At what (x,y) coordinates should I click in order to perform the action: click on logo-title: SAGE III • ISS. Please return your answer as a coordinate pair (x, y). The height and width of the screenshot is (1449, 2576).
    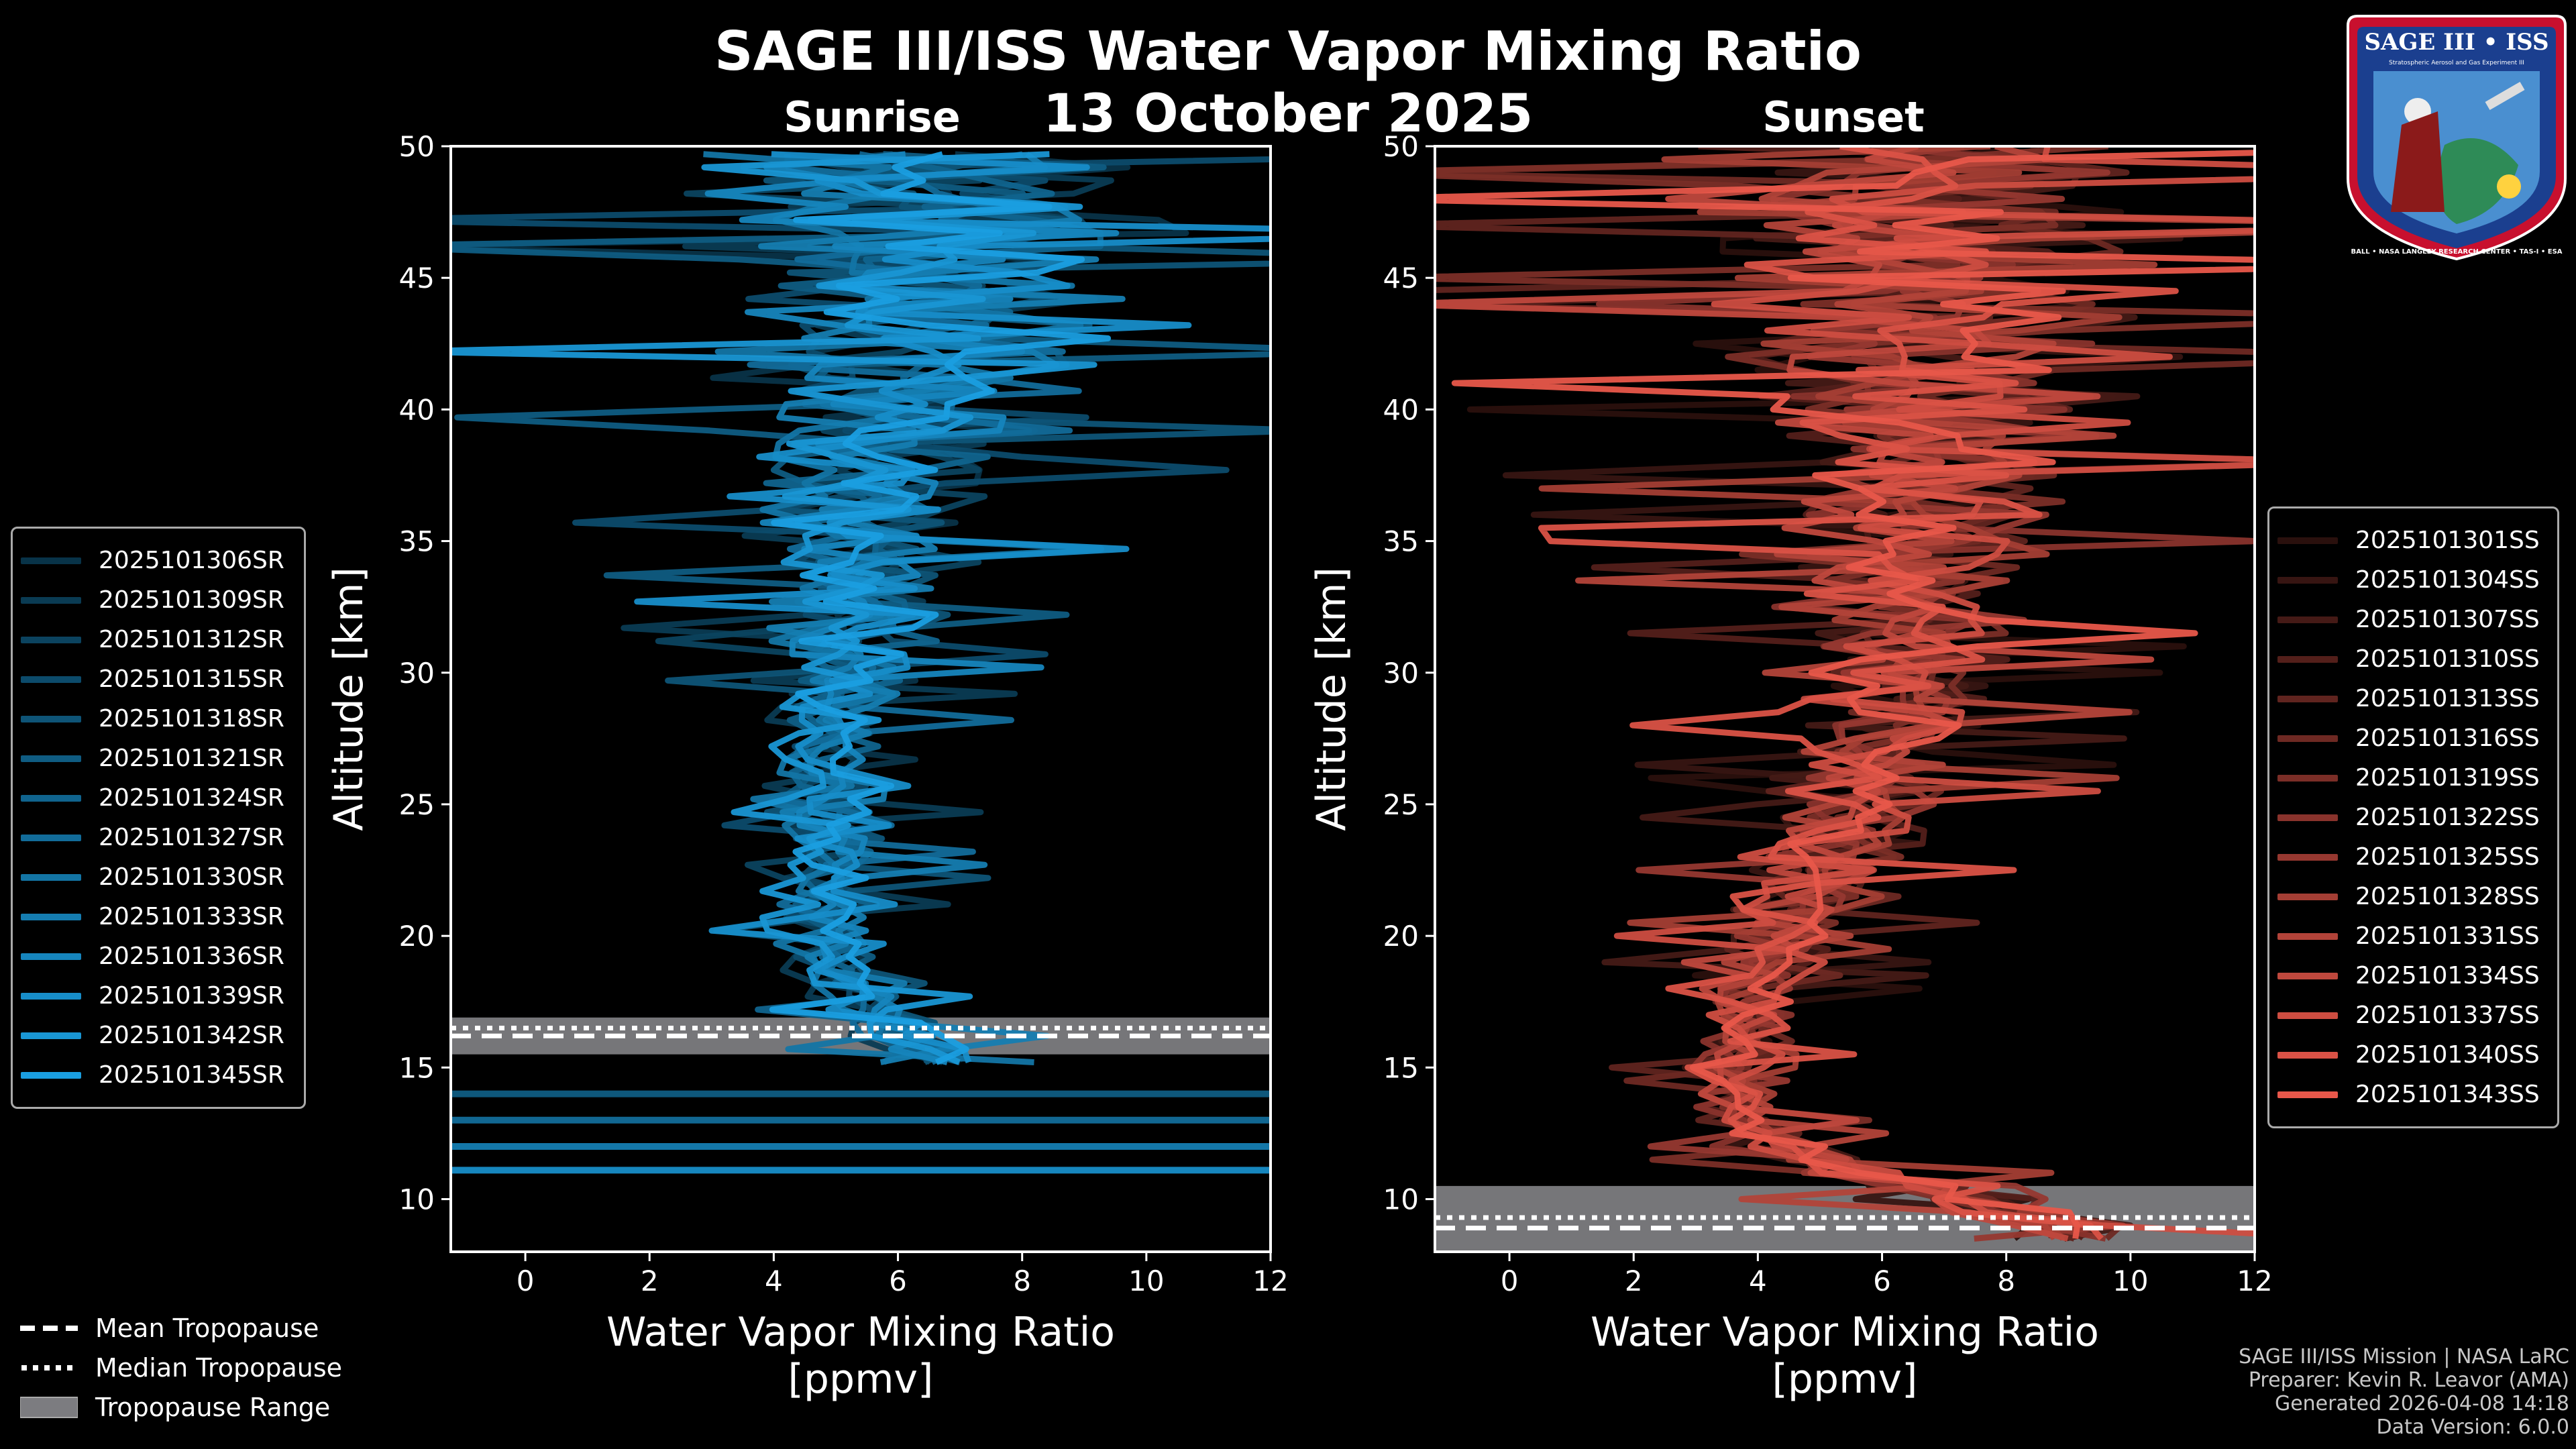
    Looking at the image, I should click on (2456, 42).